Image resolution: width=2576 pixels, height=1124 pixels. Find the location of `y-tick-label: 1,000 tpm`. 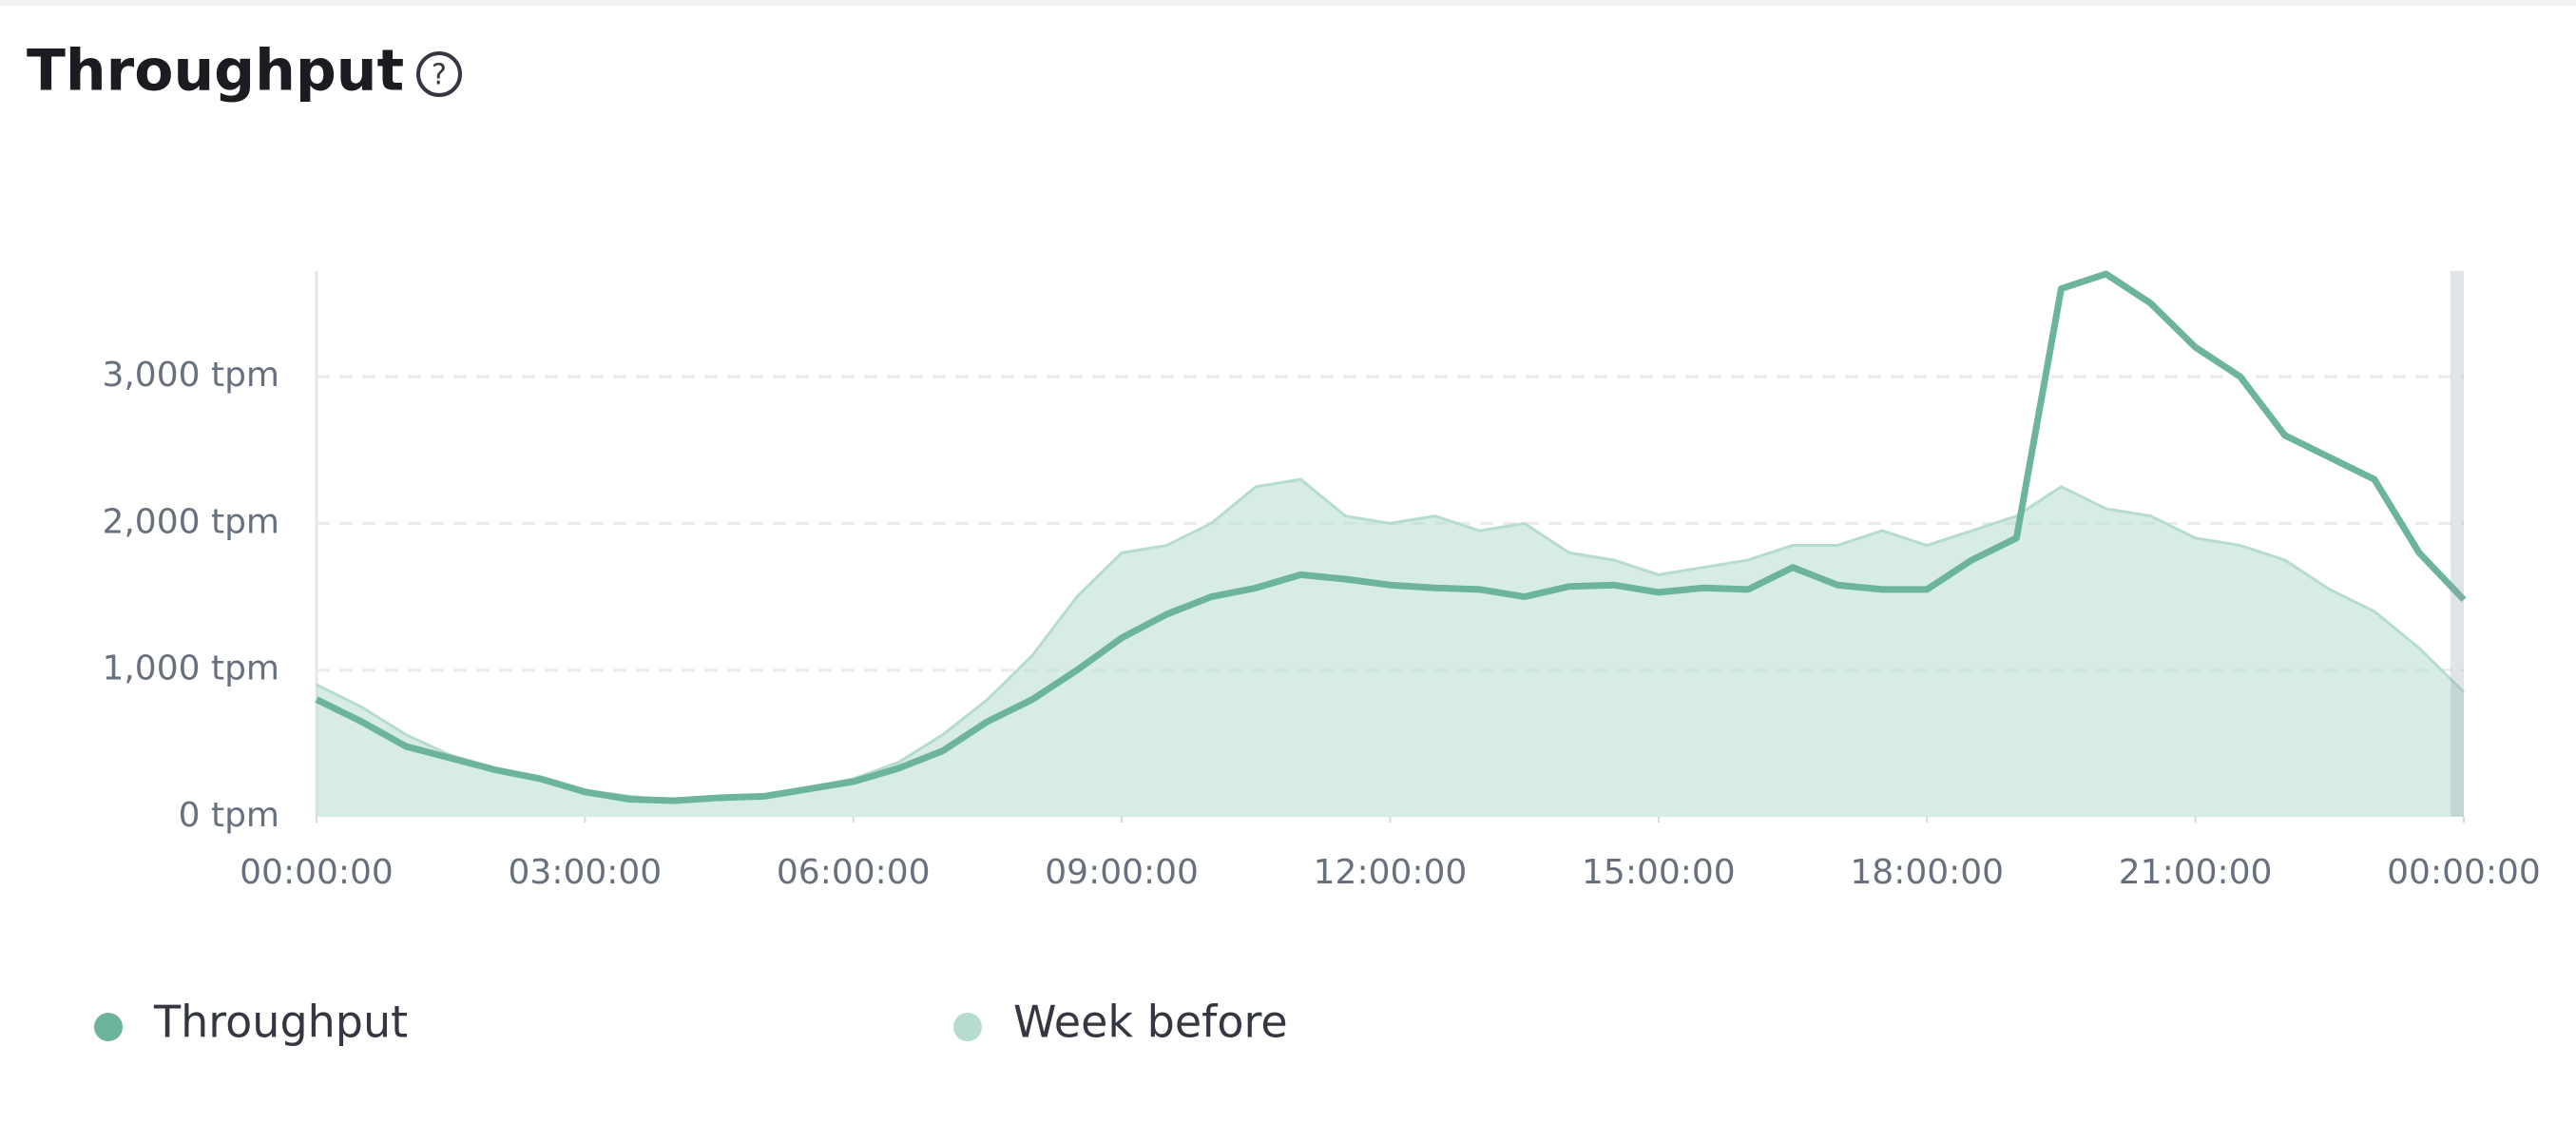

y-tick-label: 1,000 tpm is located at coordinates (190, 668).